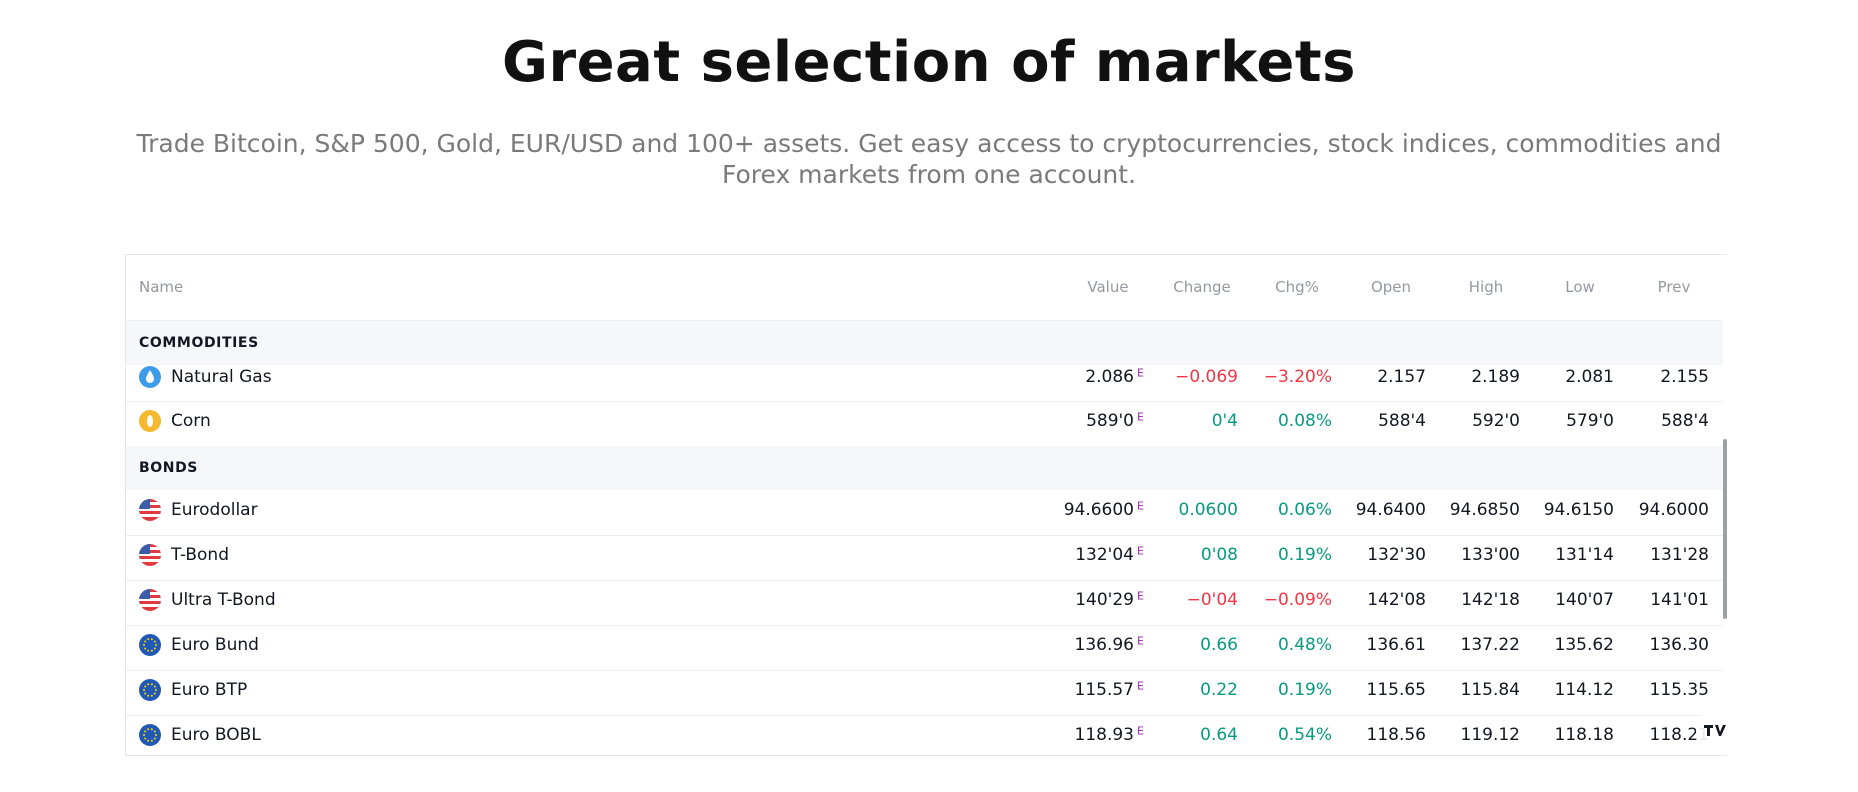 The height and width of the screenshot is (792, 1858). I want to click on cell-value: 0.0600, so click(1208, 510).